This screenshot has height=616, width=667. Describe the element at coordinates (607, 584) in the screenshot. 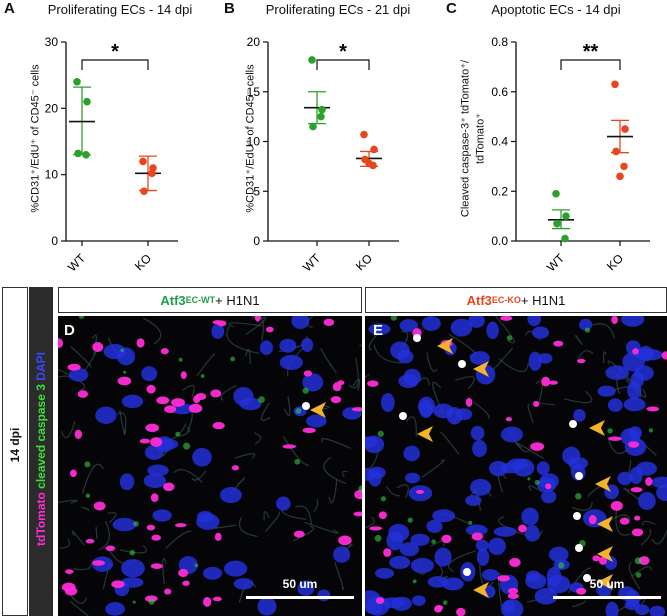

I see `scale-label-e: 50 um` at that location.